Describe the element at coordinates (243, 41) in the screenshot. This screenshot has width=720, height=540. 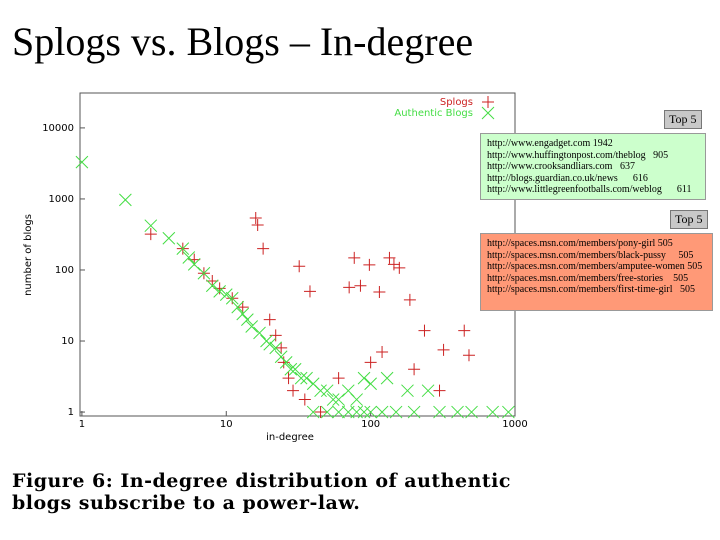
I see `slide-title: Splogs vs. Blogs – In-degree` at that location.